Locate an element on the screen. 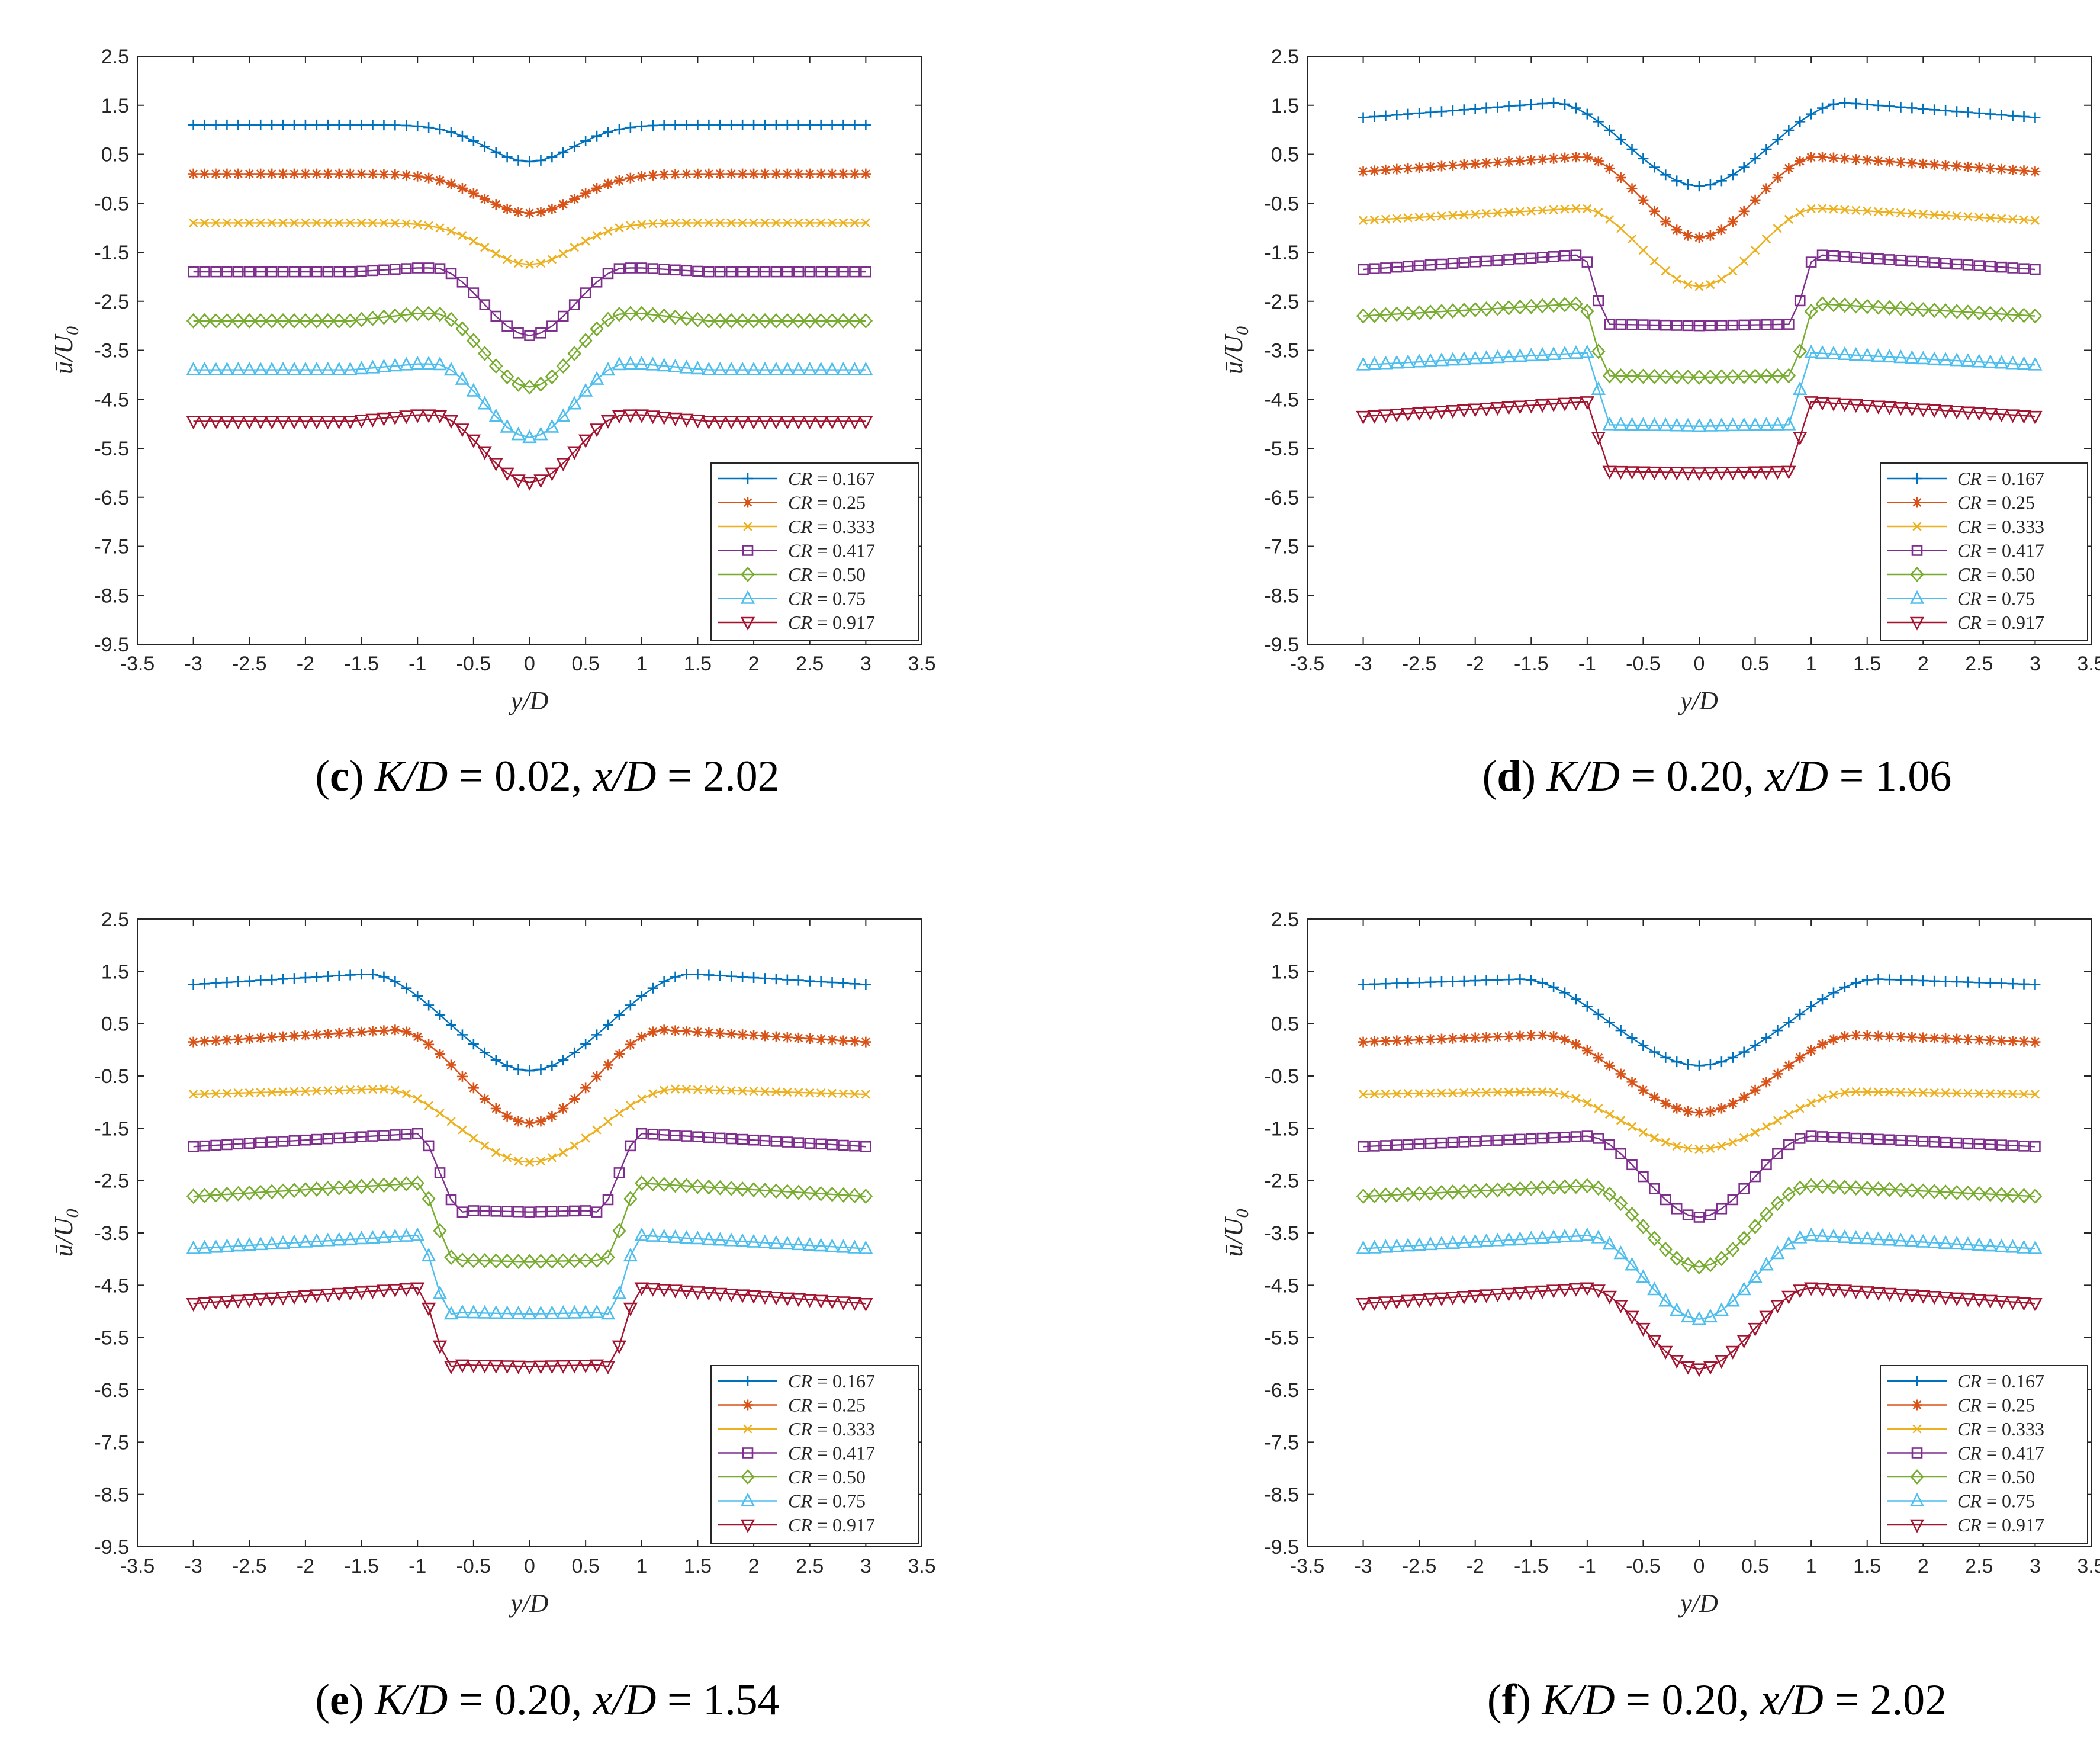 The image size is (2100, 1741). panel-caption: (c) K/D = 0.02, x/D = 2.02 is located at coordinates (547, 776).